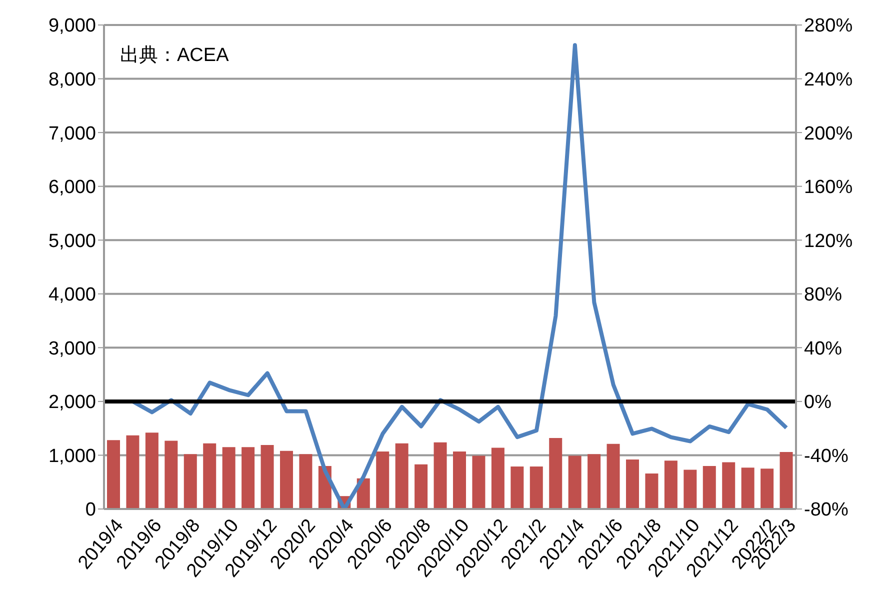  What do you see at coordinates (828, 187) in the screenshot?
I see `y2-tick-label: 160%` at bounding box center [828, 187].